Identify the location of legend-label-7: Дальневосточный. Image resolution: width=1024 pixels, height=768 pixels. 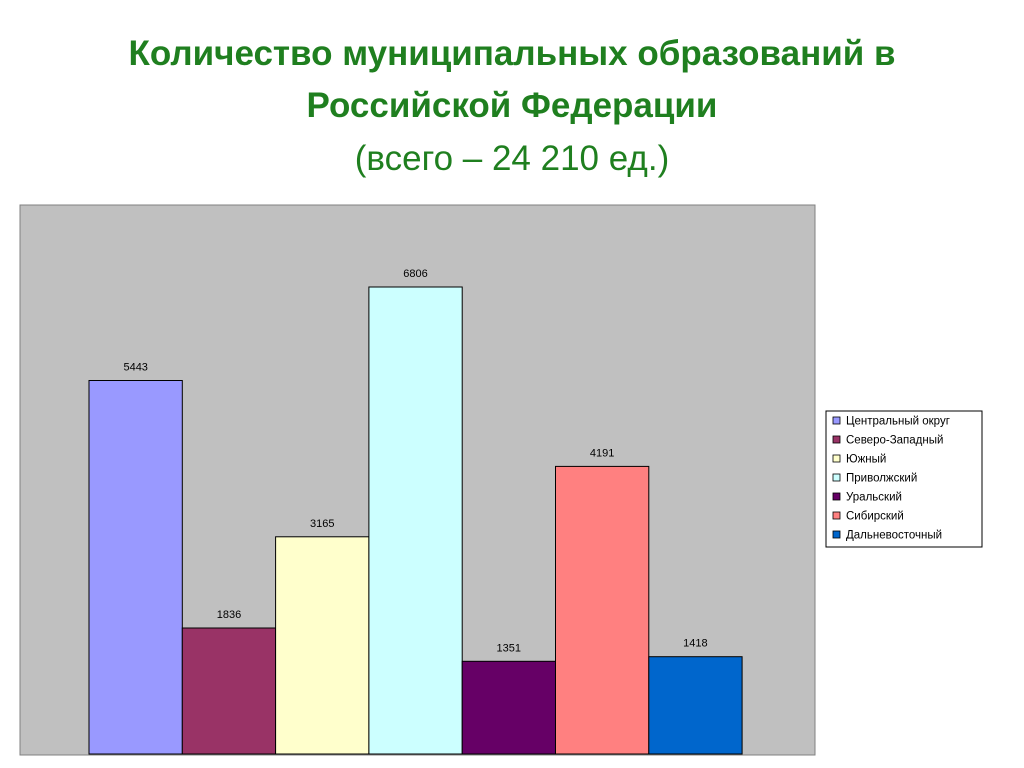
(894, 536).